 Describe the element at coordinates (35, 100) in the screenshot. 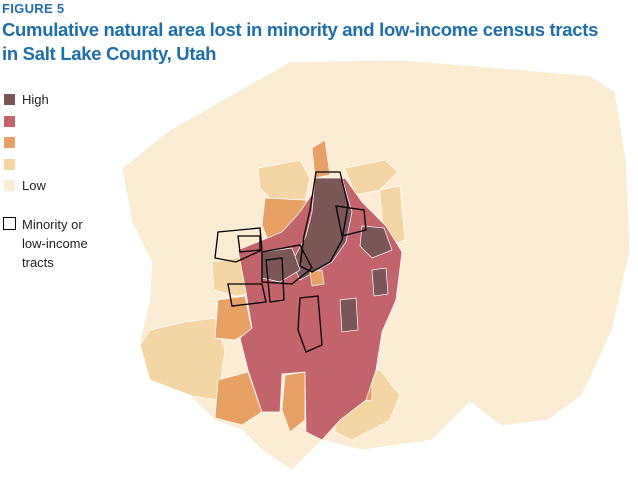

I see `legend-label: High` at that location.